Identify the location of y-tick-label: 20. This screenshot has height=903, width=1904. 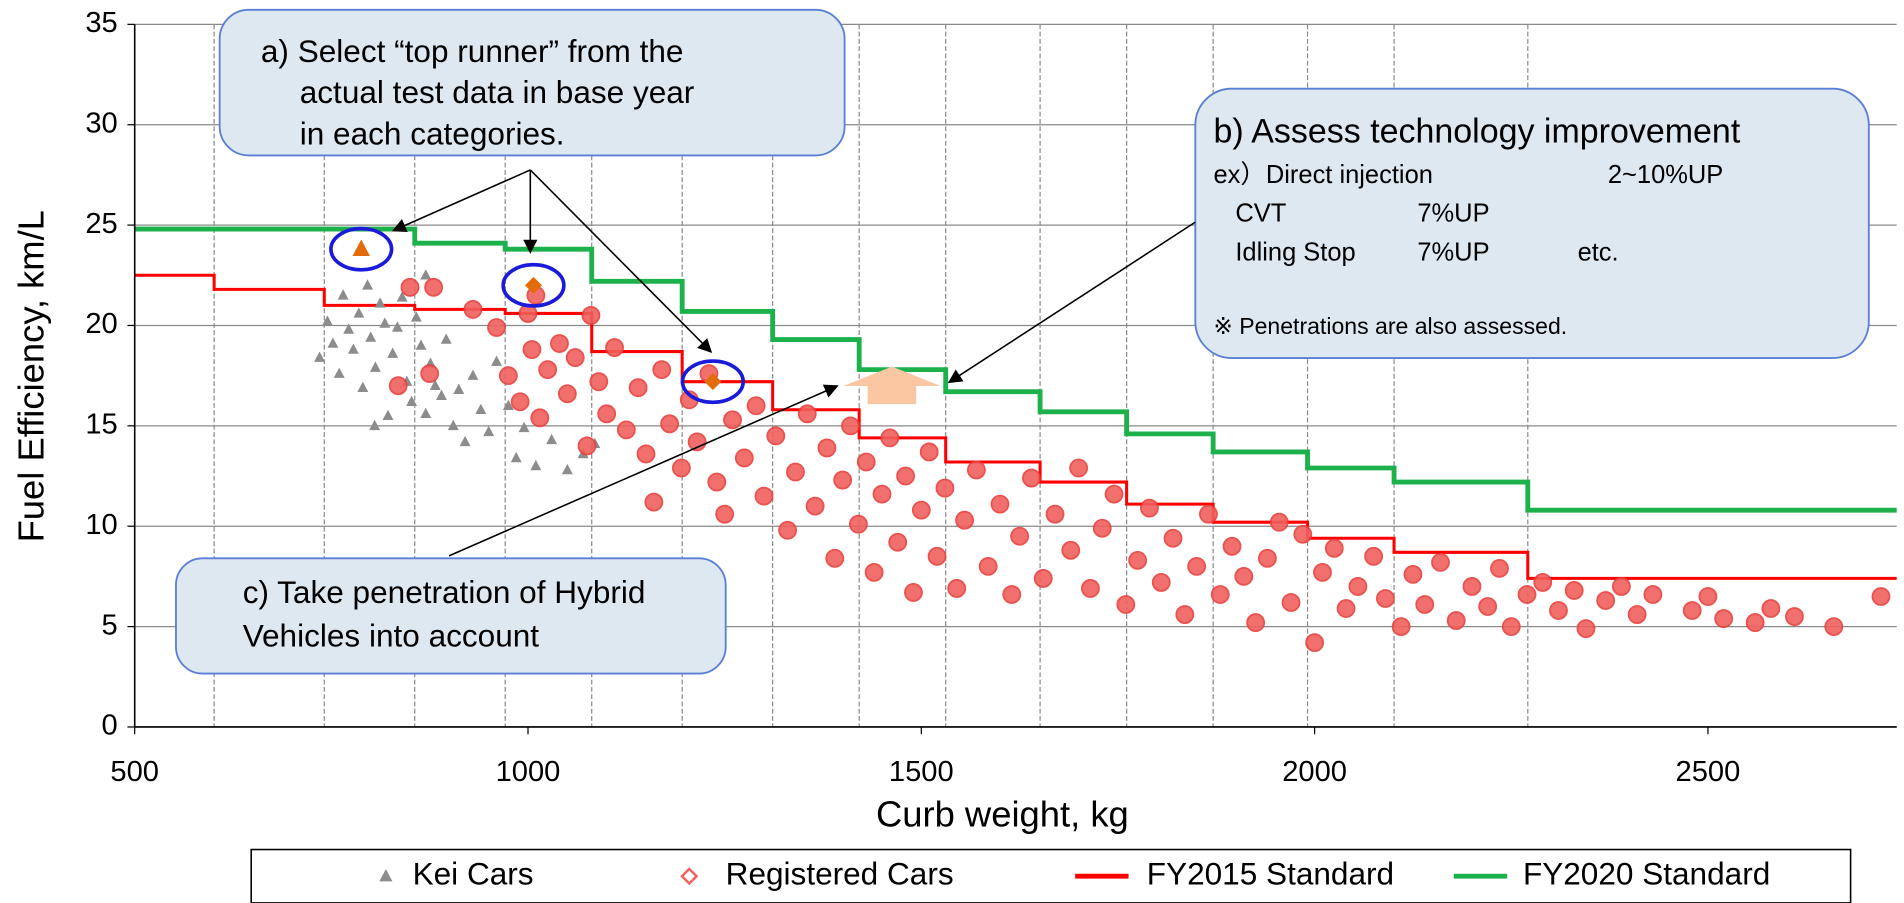
(101, 324).